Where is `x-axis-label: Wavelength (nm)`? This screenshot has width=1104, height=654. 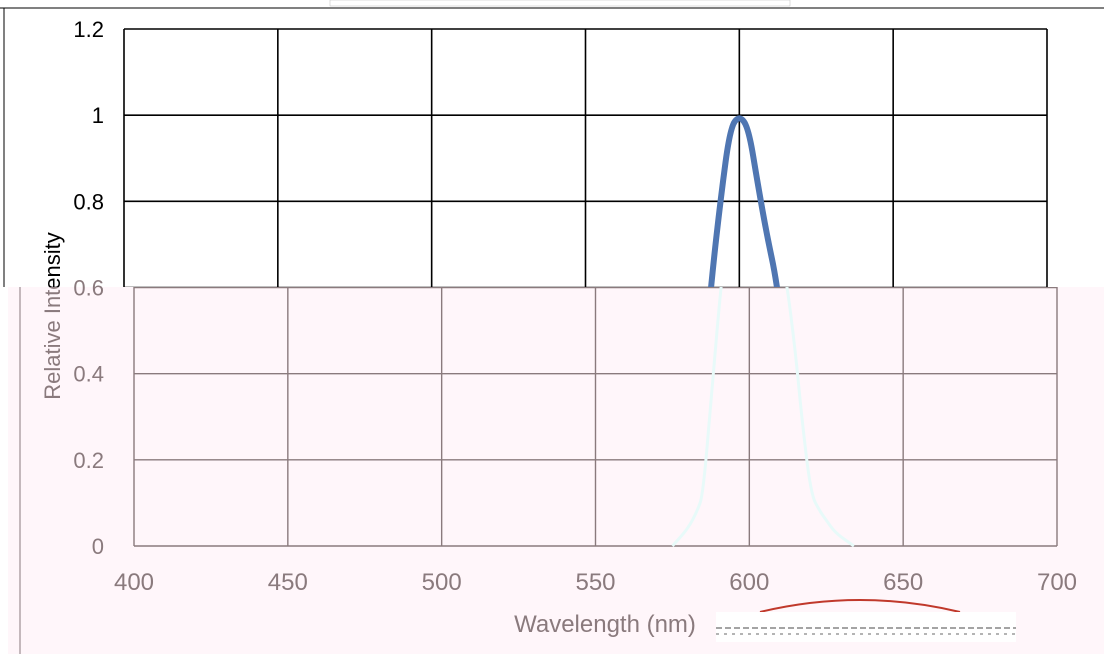 x-axis-label: Wavelength (nm) is located at coordinates (605, 624).